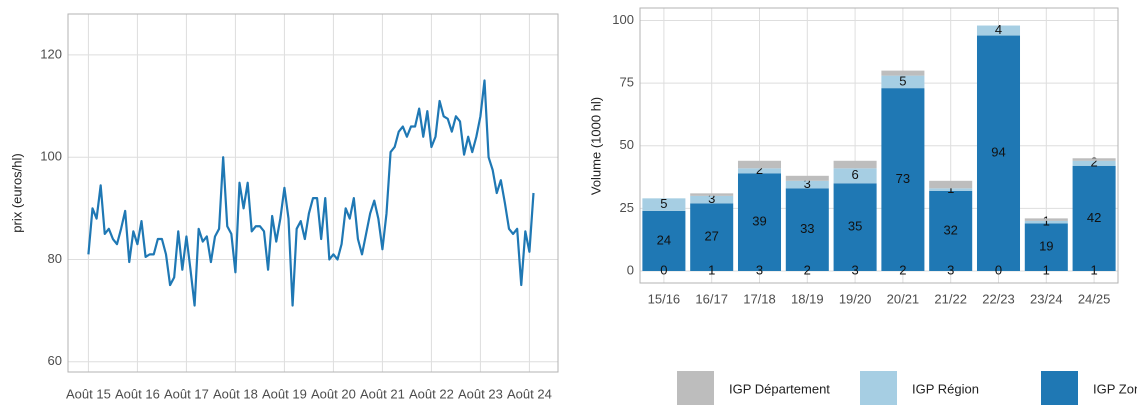  I want to click on y-tick-label: 50, so click(627, 144).